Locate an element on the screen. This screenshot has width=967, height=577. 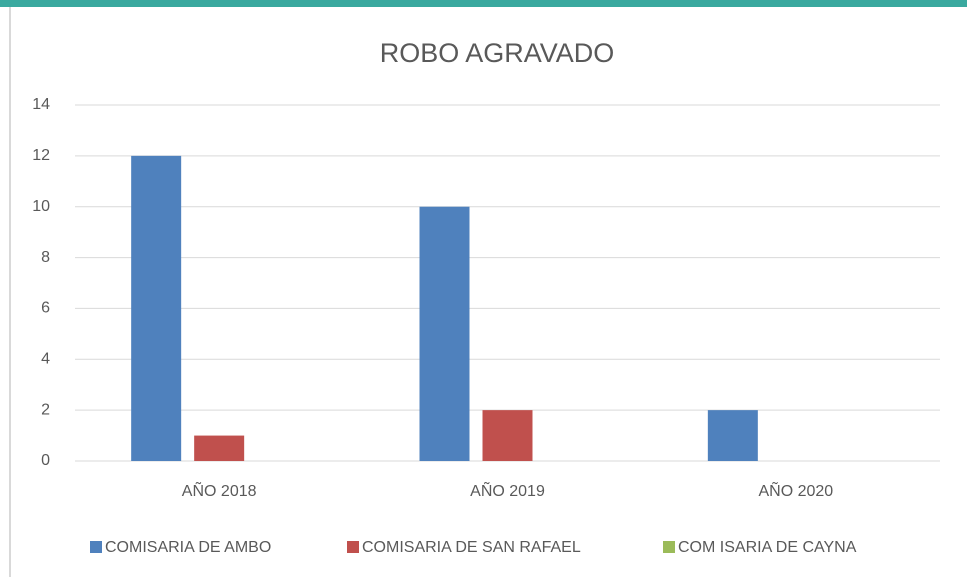
y-tick-label: 8 is located at coordinates (45, 257).